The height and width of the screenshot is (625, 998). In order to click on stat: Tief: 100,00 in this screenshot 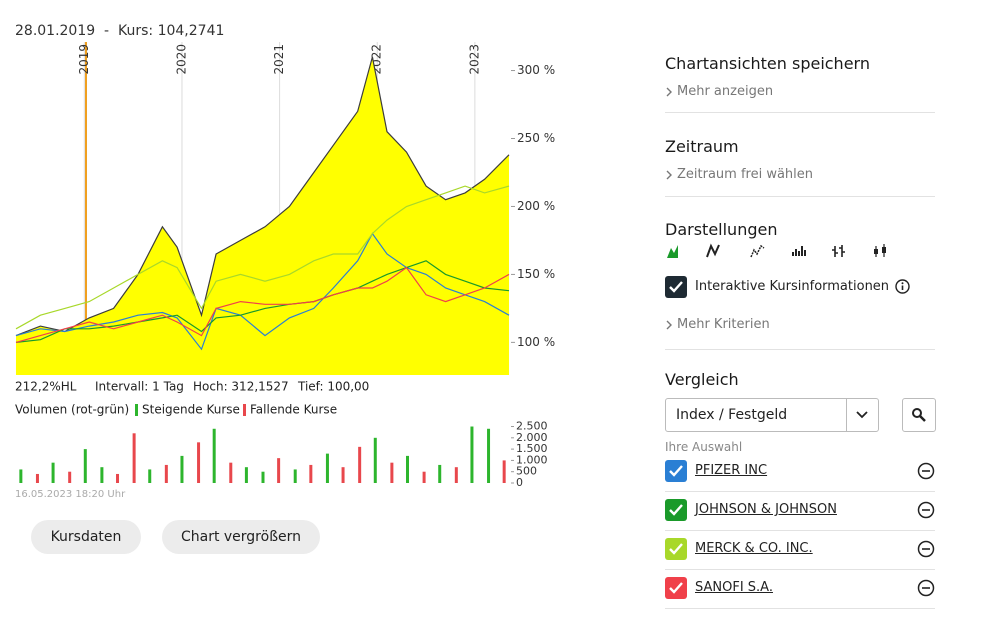, I will do `click(333, 387)`.